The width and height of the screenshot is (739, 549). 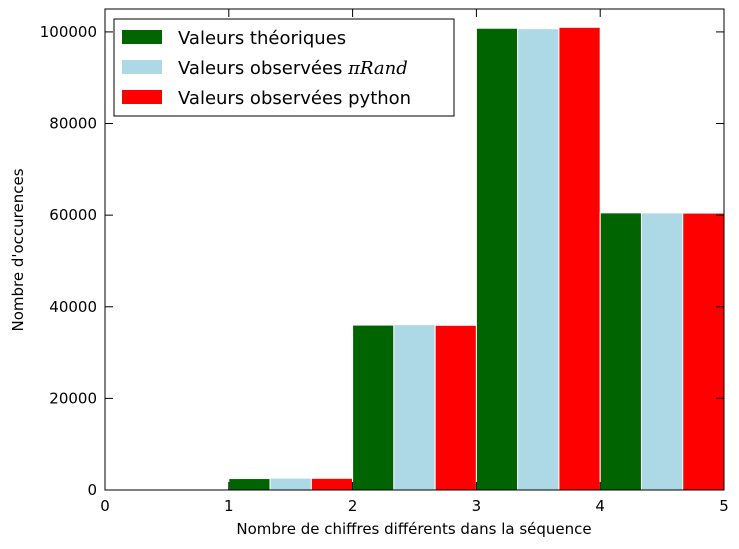 I want to click on legend-frame, so click(x=284, y=67).